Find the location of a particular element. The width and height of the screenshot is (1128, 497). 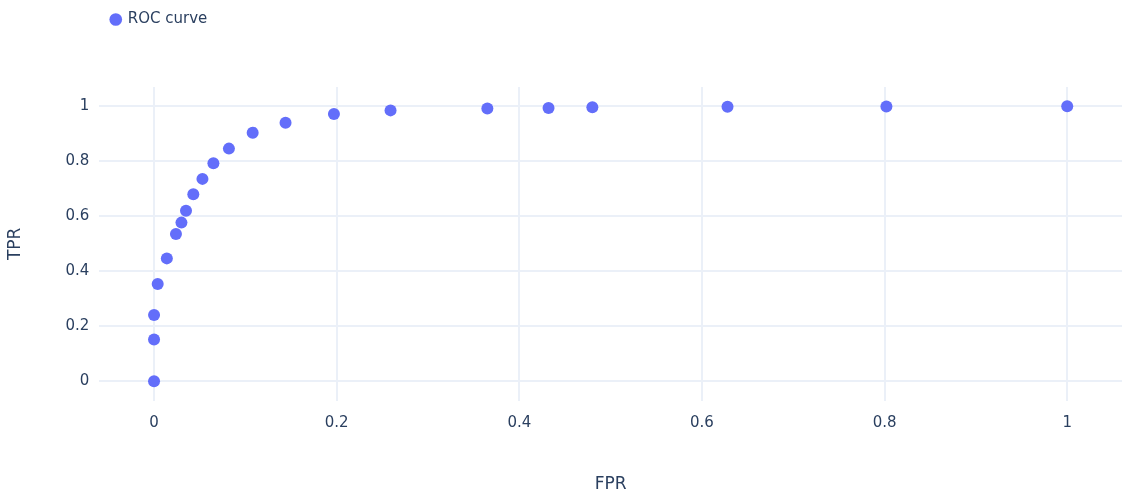

x-tick-label: 0.8 is located at coordinates (884, 422).